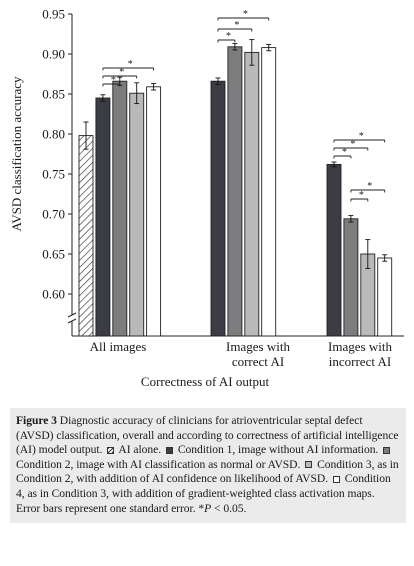 Image resolution: width=414 pixels, height=566 pixels. I want to click on y-tick-label: 0.95, so click(53, 14).